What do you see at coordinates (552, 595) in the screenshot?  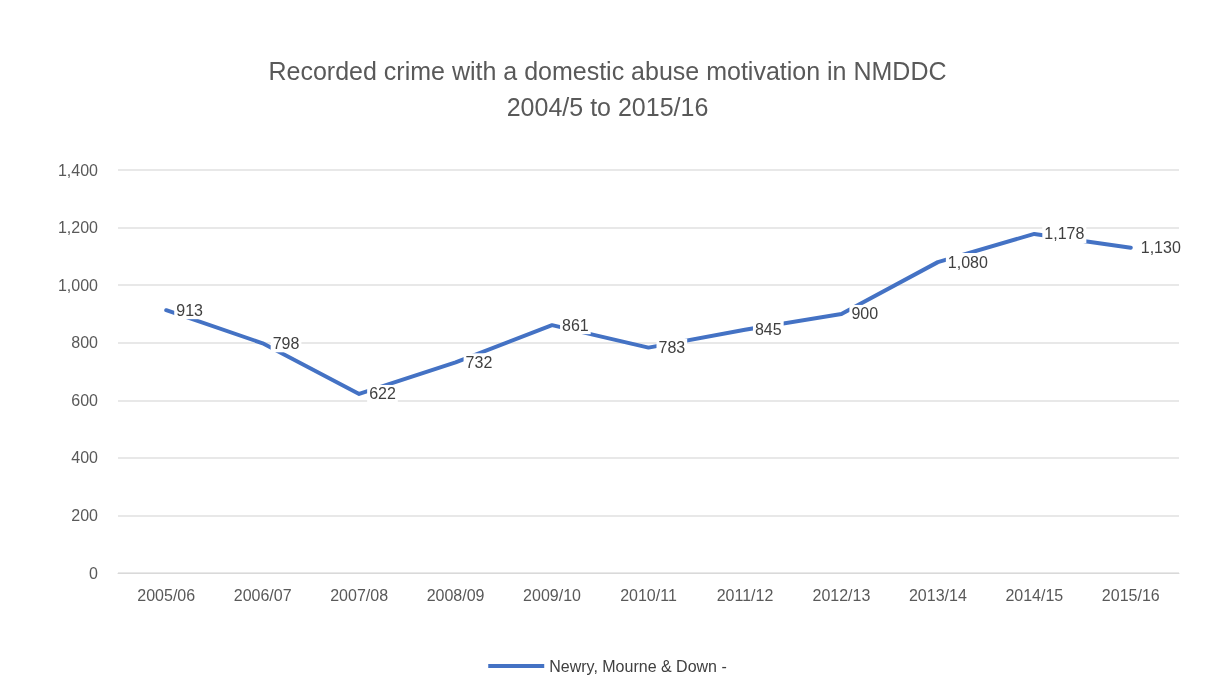 I see `x-tick-label: 2009/10` at bounding box center [552, 595].